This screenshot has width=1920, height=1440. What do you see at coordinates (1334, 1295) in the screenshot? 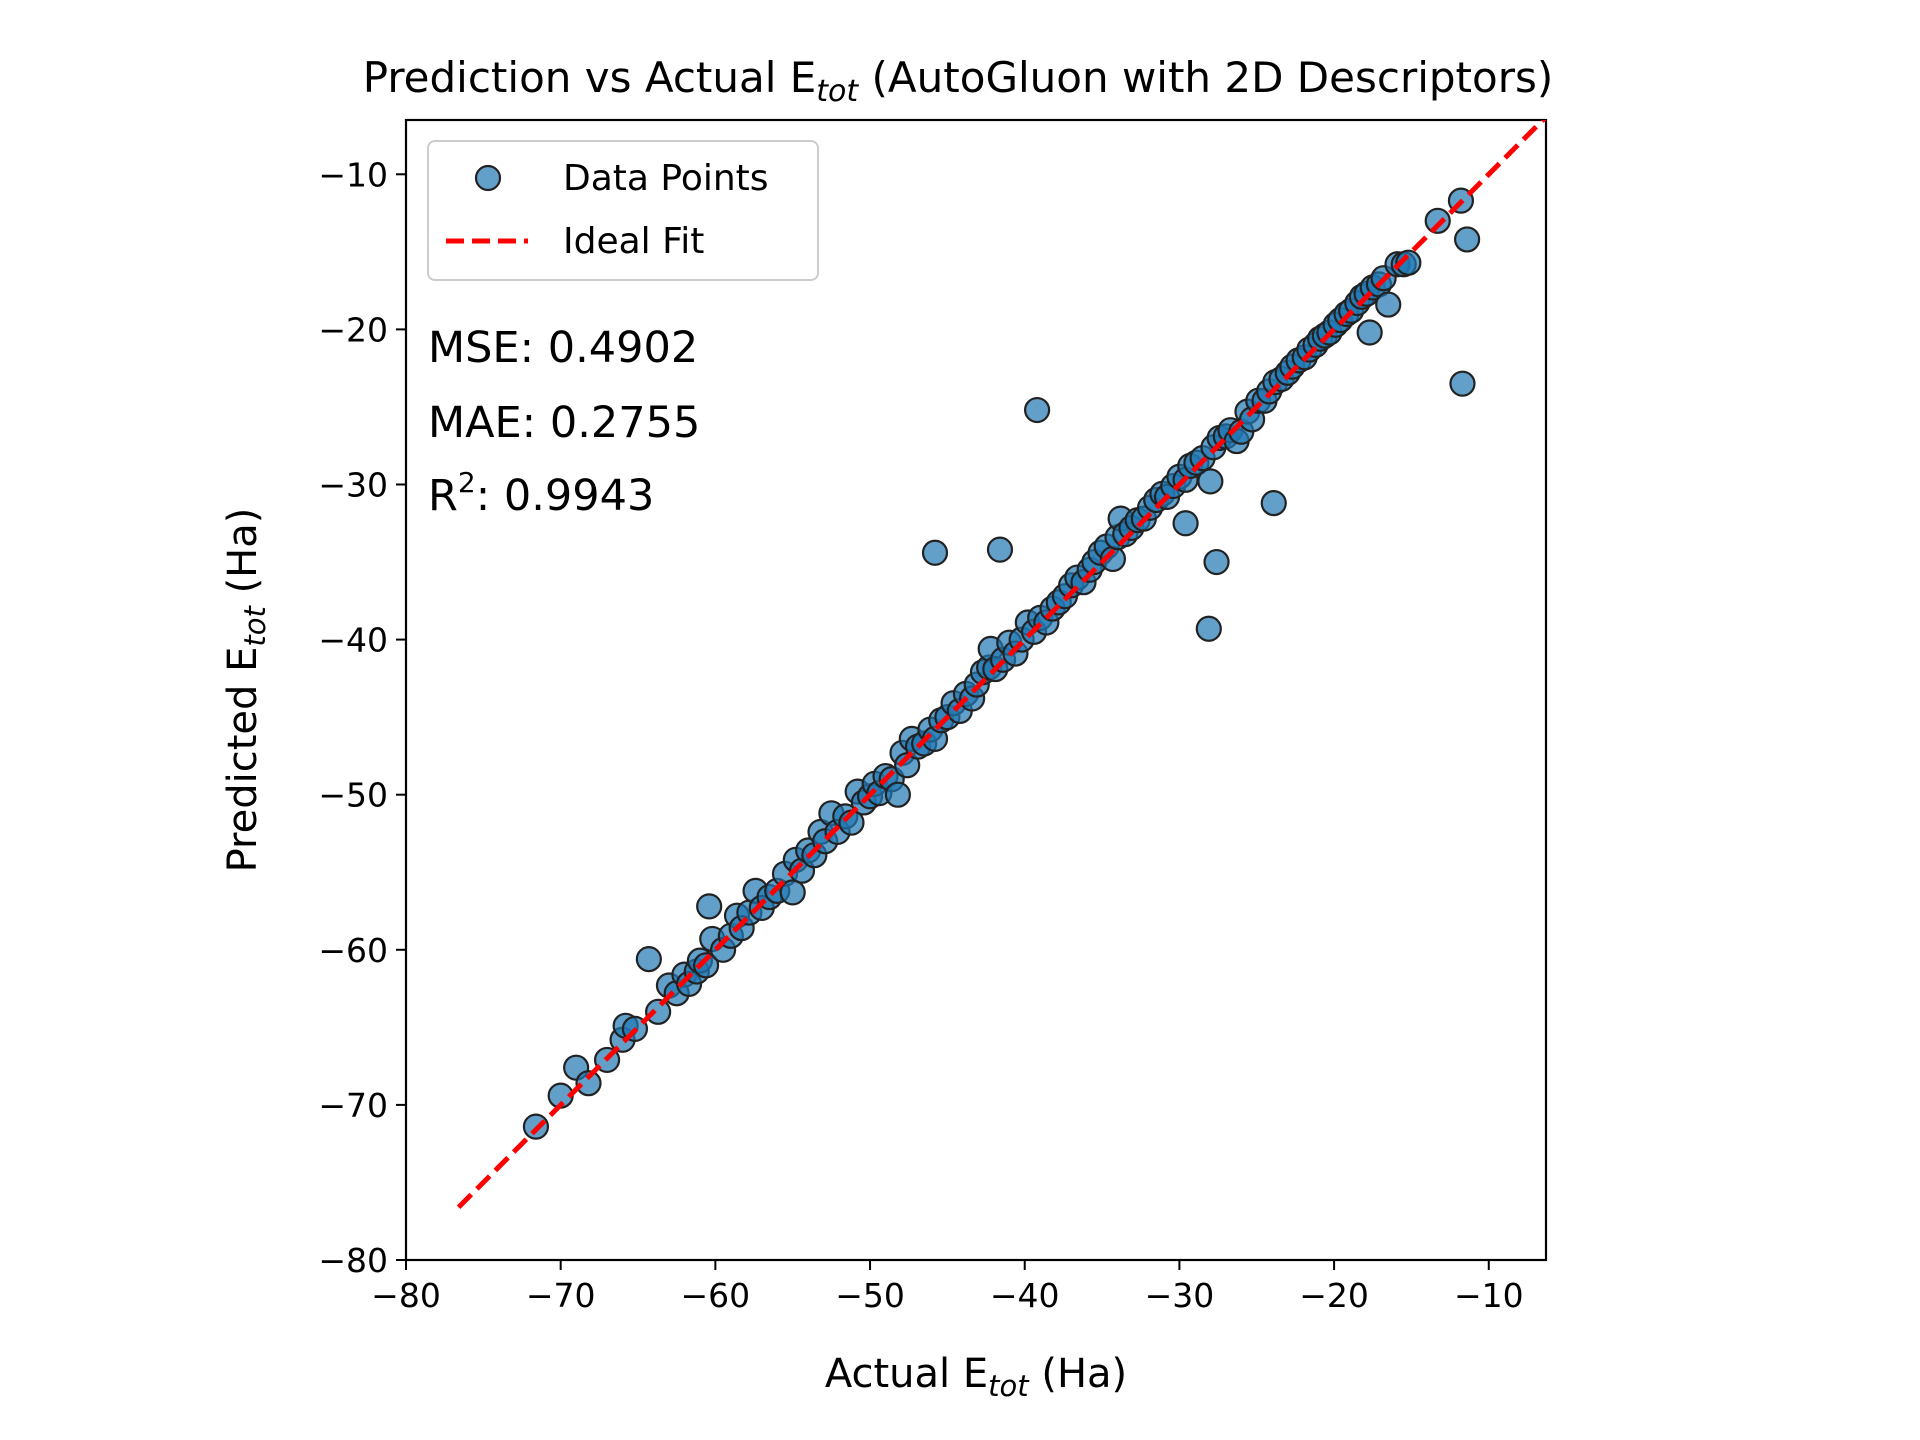
I see `x-tick-label: −20` at bounding box center [1334, 1295].